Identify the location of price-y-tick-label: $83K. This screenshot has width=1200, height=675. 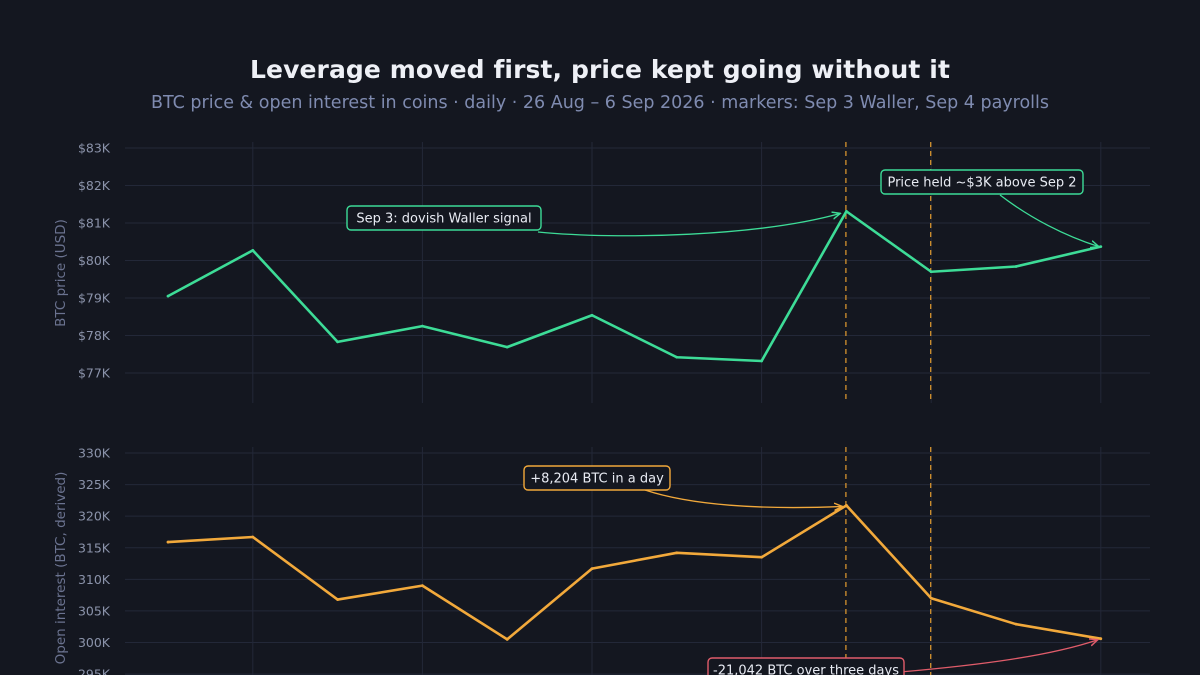
(94, 148).